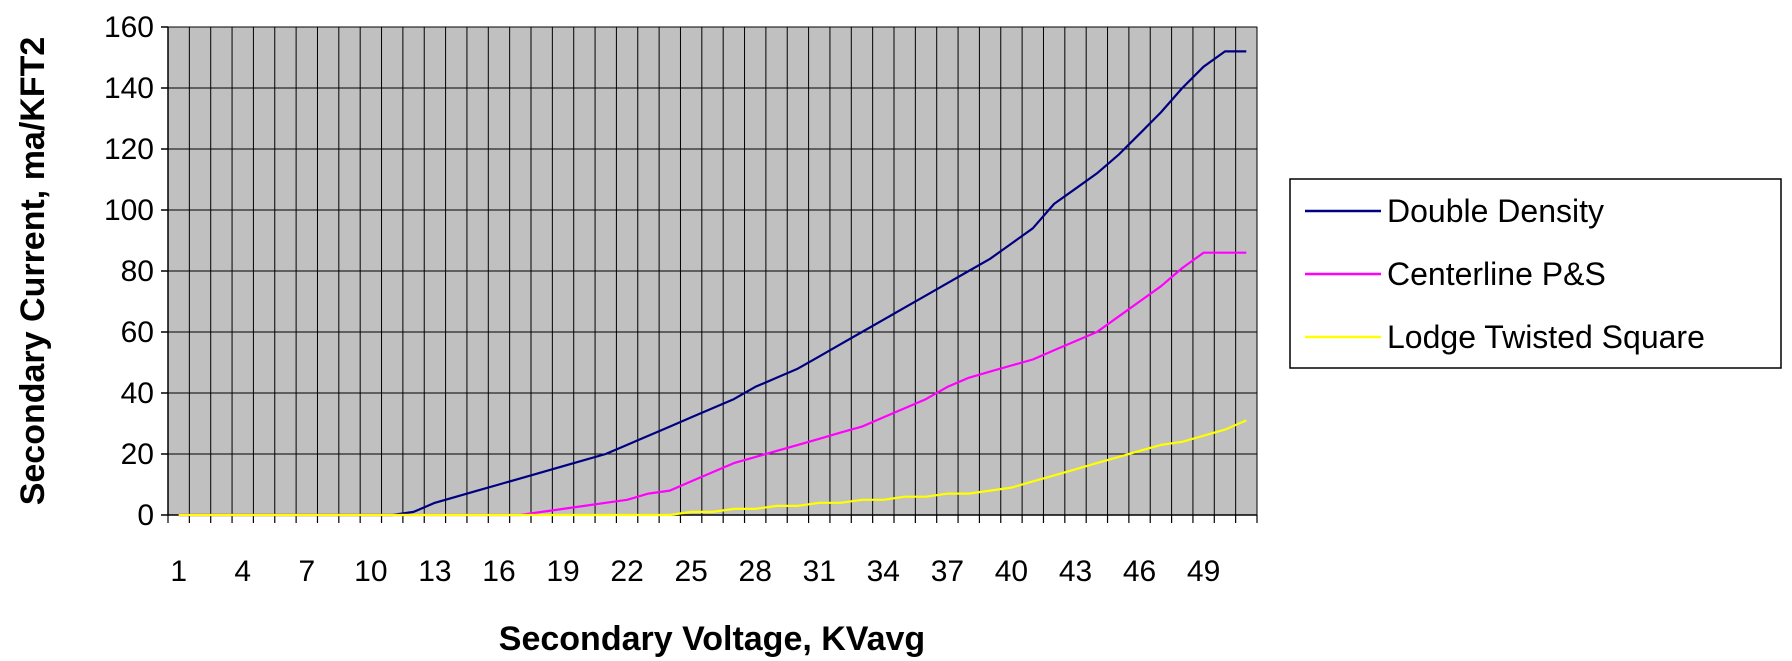  I want to click on legend-label: Double Density, so click(1495, 211).